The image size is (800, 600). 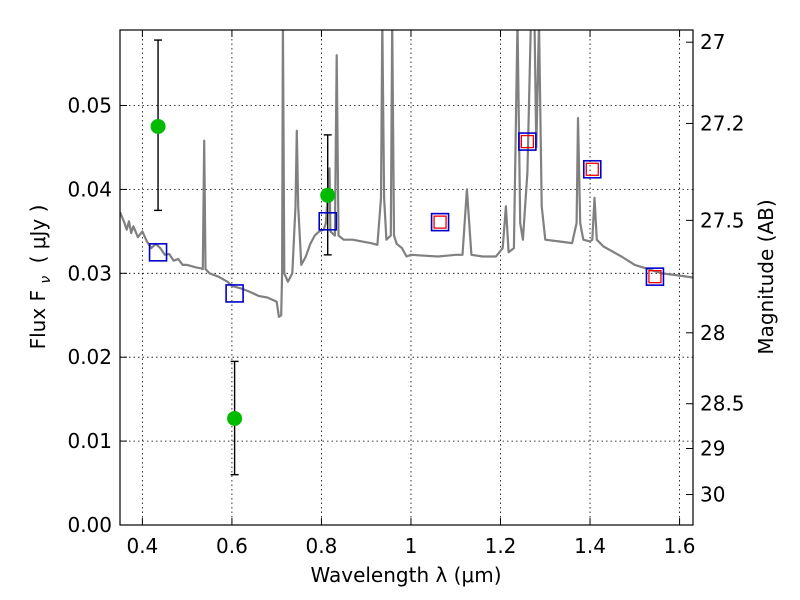 I want to click on x-axis-label: Wavelength λ (μm), so click(x=405, y=575).